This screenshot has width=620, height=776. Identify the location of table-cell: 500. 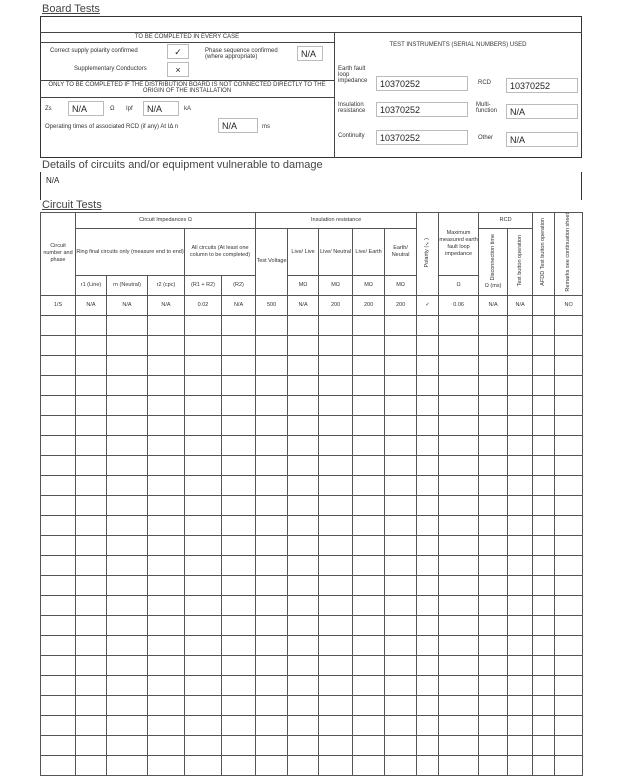
(272, 305).